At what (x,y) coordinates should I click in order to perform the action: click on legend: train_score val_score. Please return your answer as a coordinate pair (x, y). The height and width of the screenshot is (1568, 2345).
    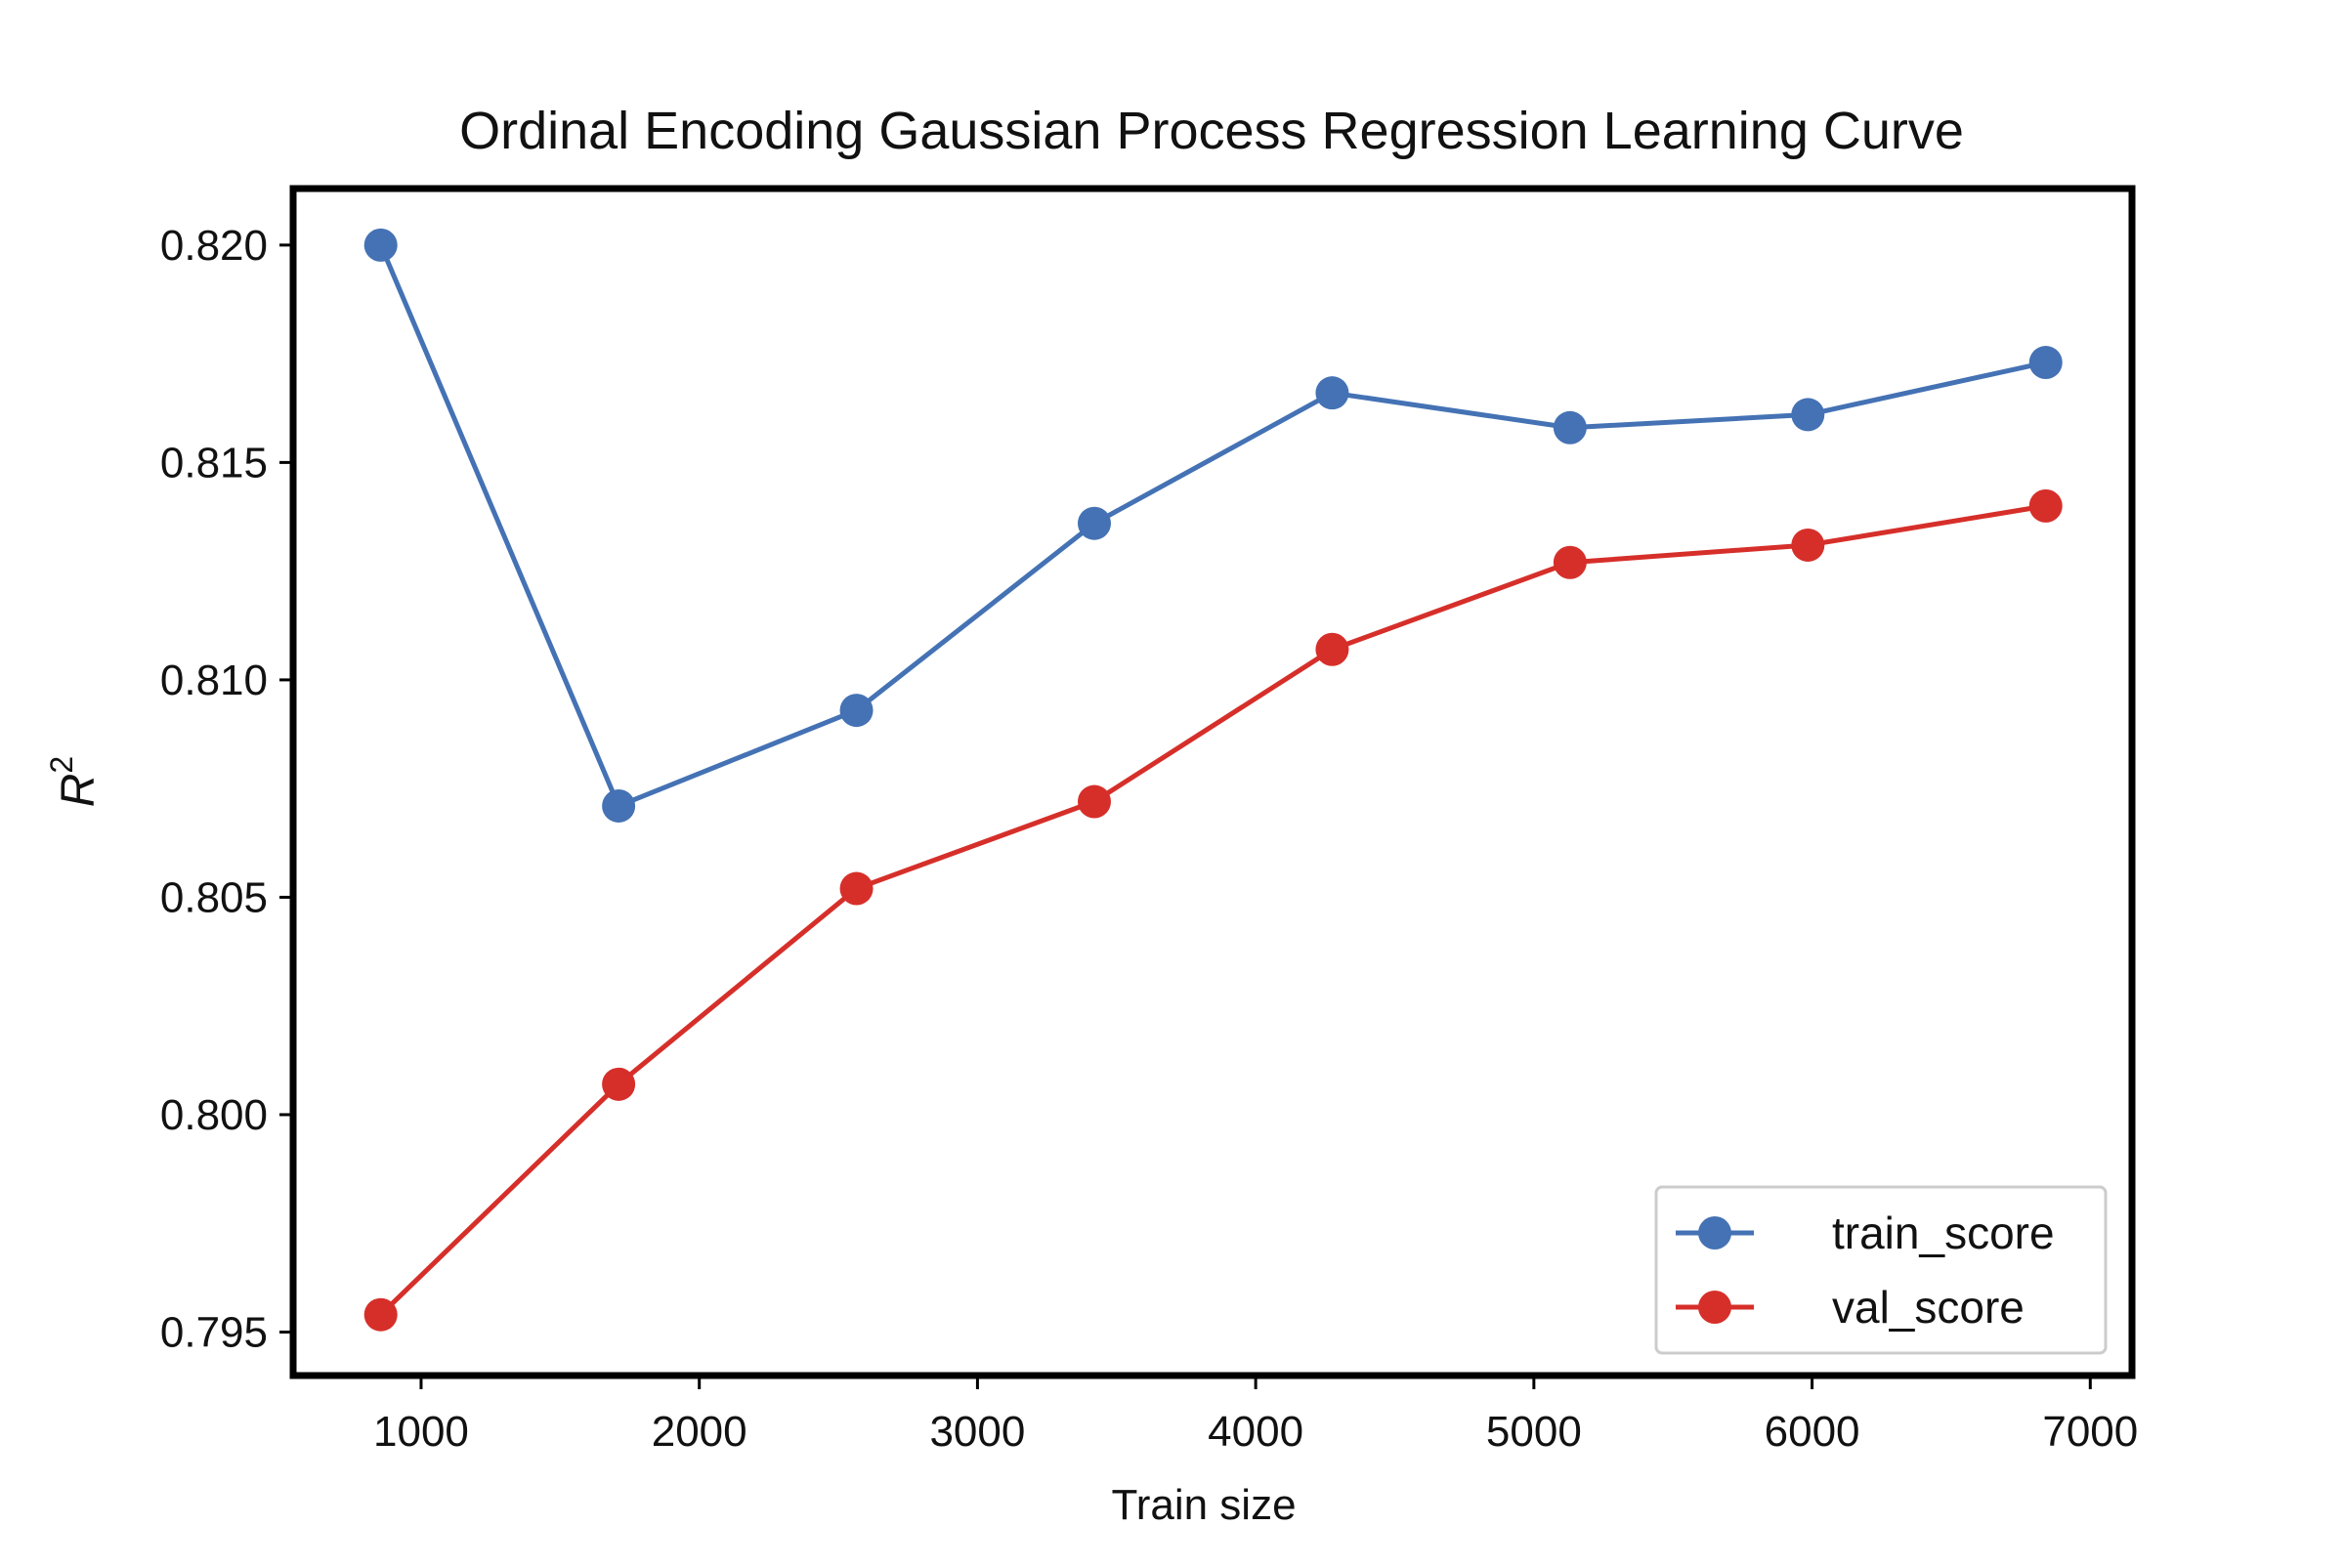
    Looking at the image, I should click on (1881, 1270).